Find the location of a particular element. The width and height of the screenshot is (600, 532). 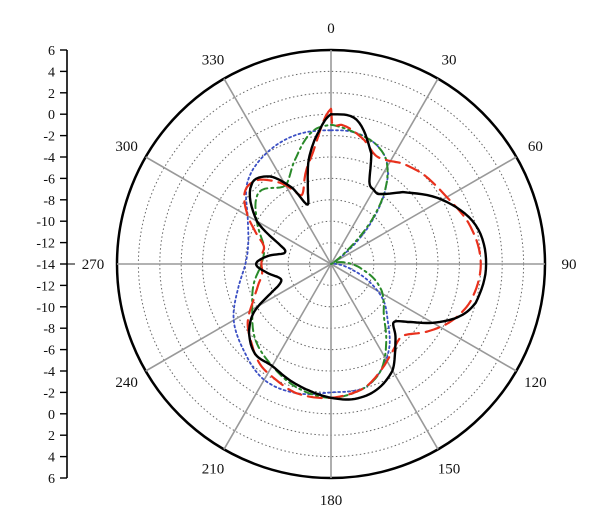

left-scale-label: -14 is located at coordinates (45, 265).